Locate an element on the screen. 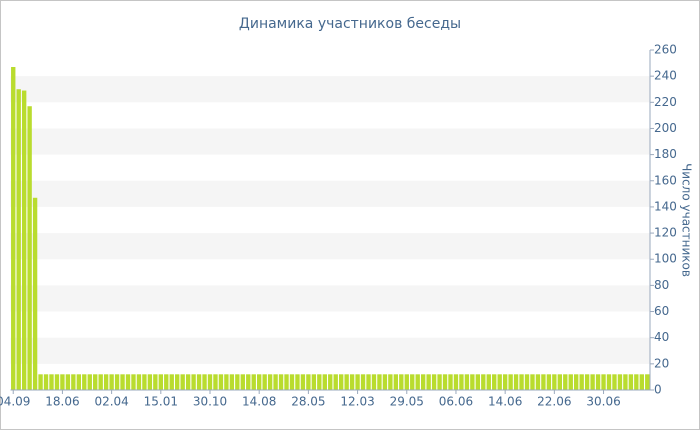 The image size is (700, 430). y-tick-label: 80 is located at coordinates (661, 285).